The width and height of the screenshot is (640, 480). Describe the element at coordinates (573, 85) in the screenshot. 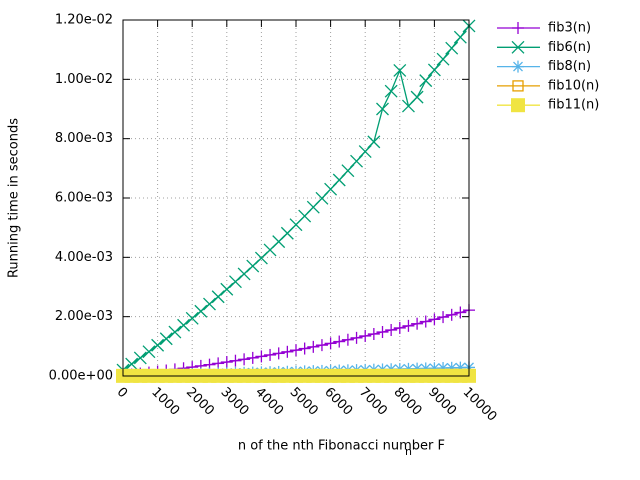

I see `legend-label: fib10(n)` at that location.